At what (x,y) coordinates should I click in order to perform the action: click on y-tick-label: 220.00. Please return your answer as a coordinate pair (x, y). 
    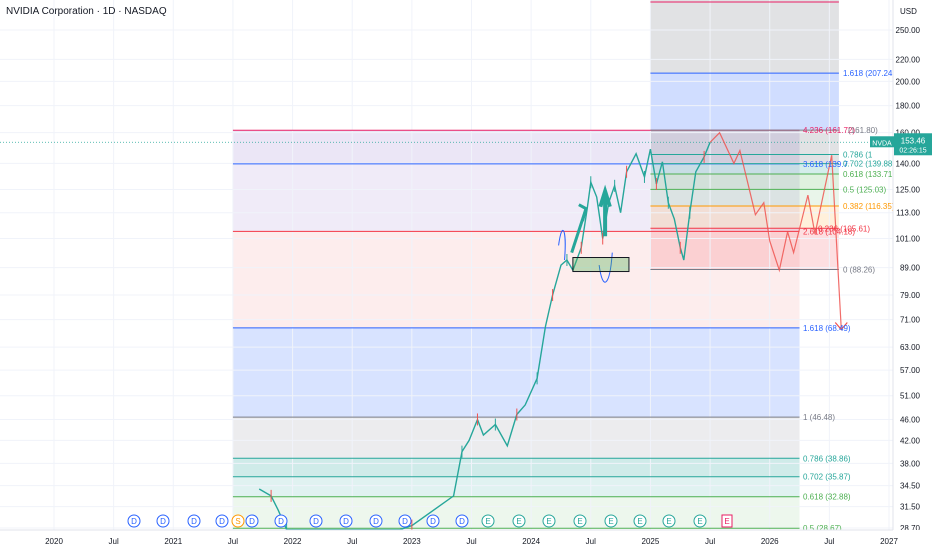
    Looking at the image, I should click on (908, 59).